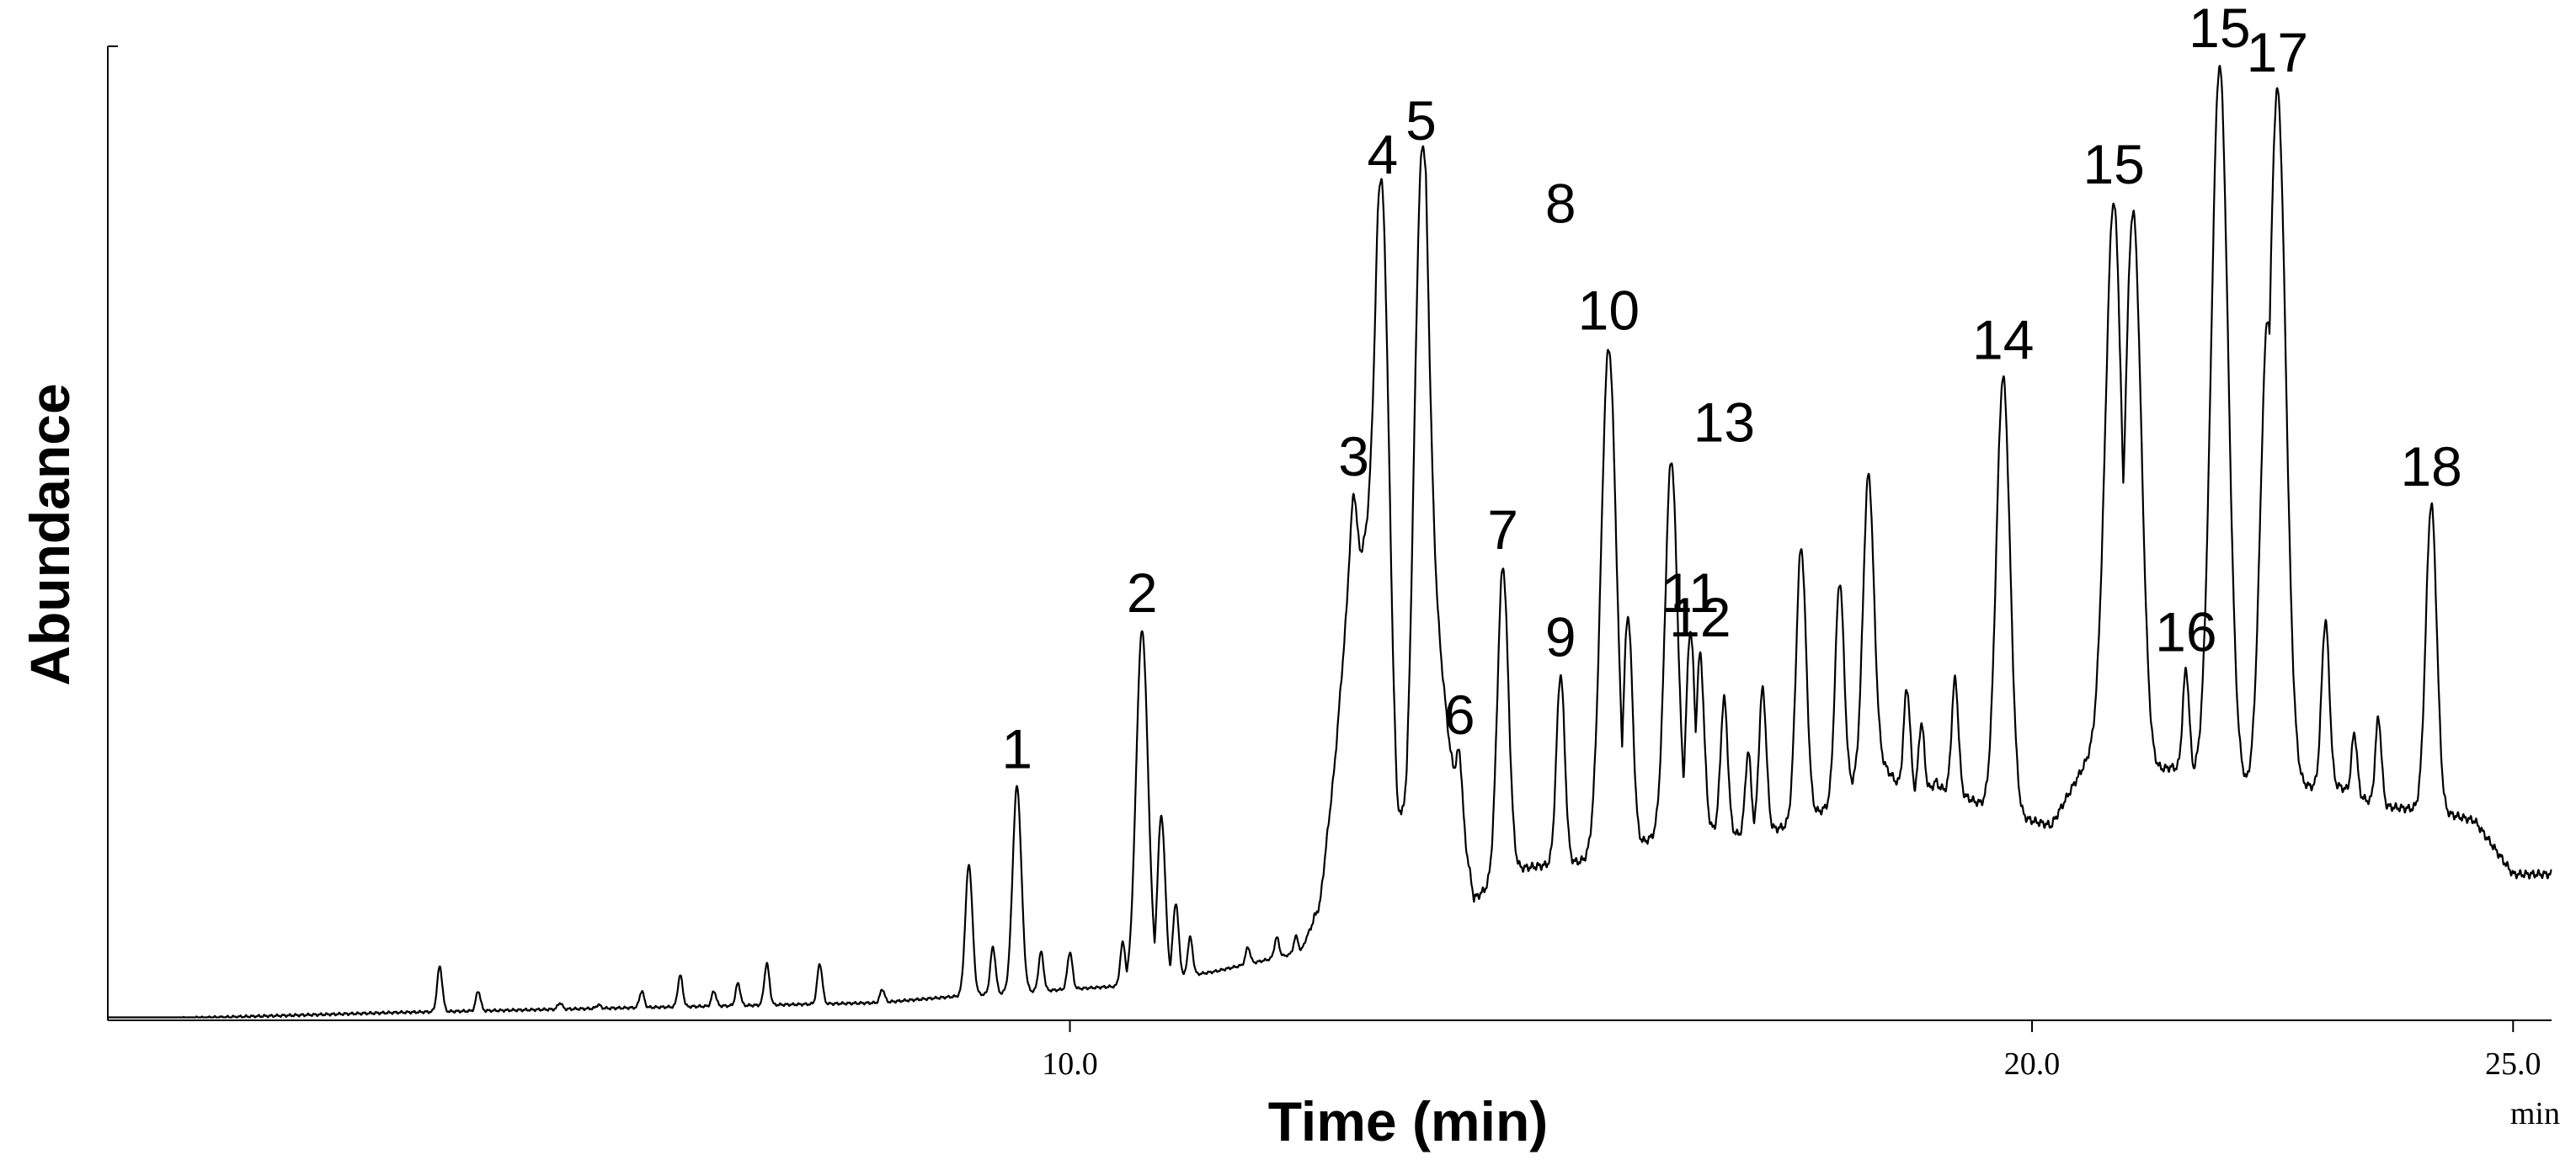 This screenshot has height=1171, width=2576. What do you see at coordinates (1142, 593) in the screenshot?
I see `peak-label: 2` at bounding box center [1142, 593].